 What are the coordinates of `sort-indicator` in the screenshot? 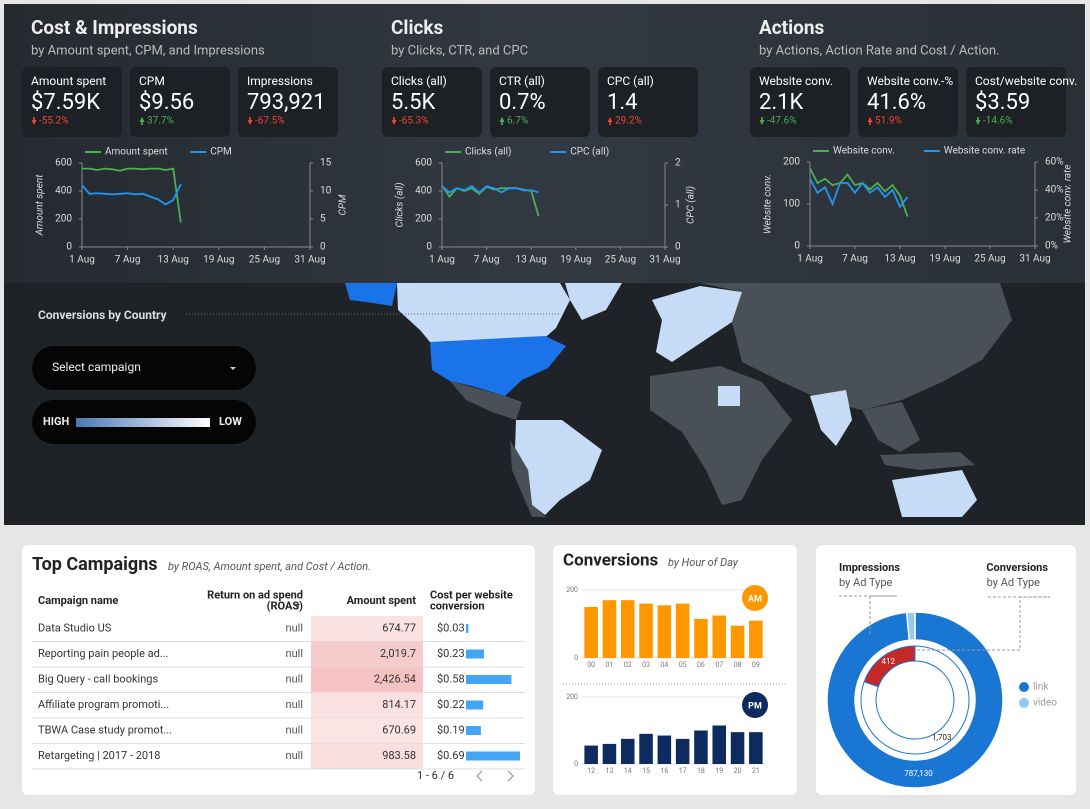 It's located at (297, 606).